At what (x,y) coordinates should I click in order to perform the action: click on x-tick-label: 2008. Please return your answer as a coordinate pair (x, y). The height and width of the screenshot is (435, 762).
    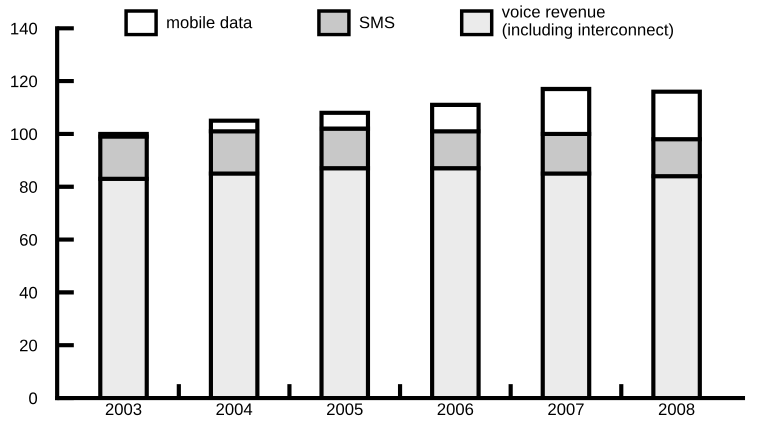
    Looking at the image, I should click on (676, 409).